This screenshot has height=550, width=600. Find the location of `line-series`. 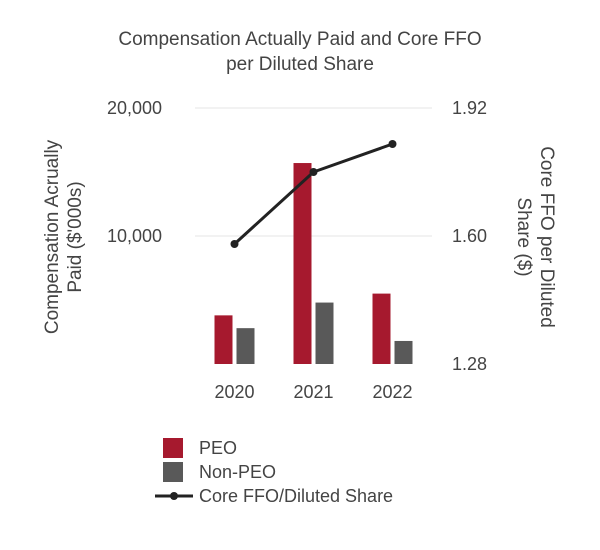

line-series is located at coordinates (313, 194).